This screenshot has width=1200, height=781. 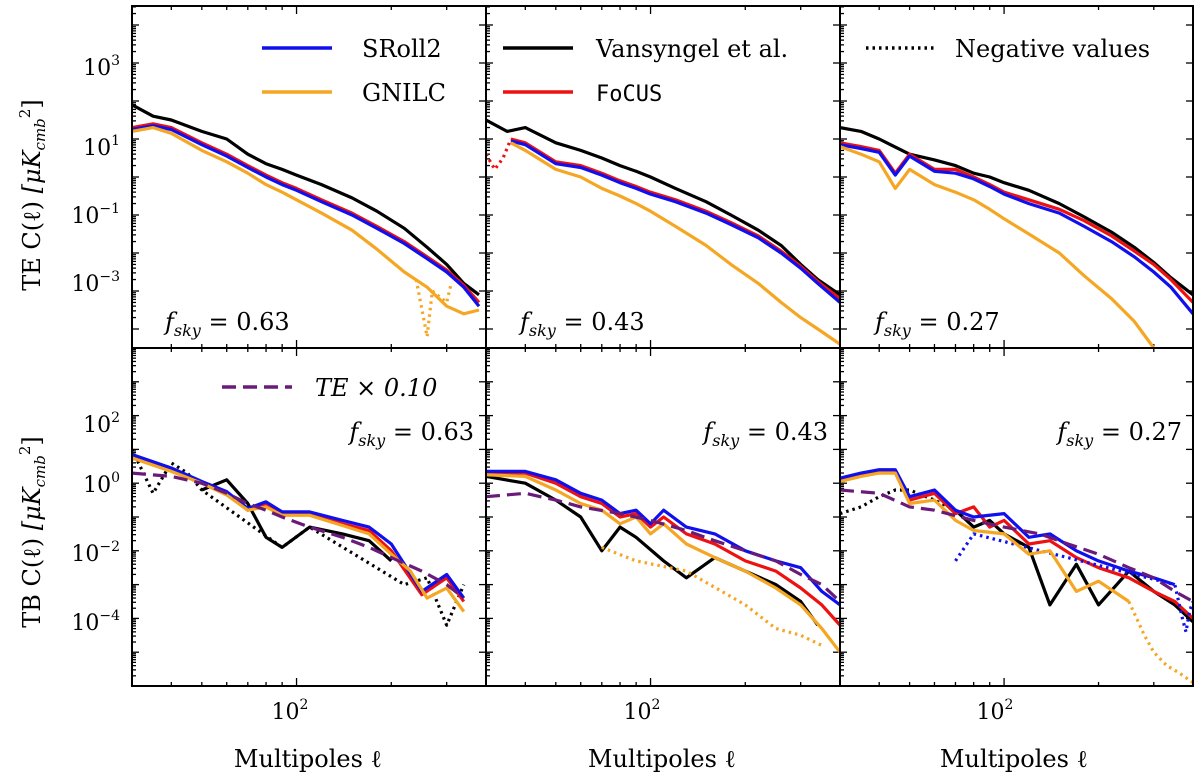 I want to click on x-tick-label-col-2: 102, so click(x=995, y=711).